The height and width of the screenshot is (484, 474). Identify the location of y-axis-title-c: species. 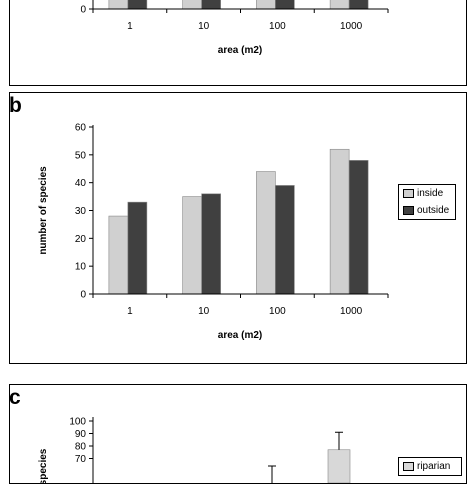
(43, 465).